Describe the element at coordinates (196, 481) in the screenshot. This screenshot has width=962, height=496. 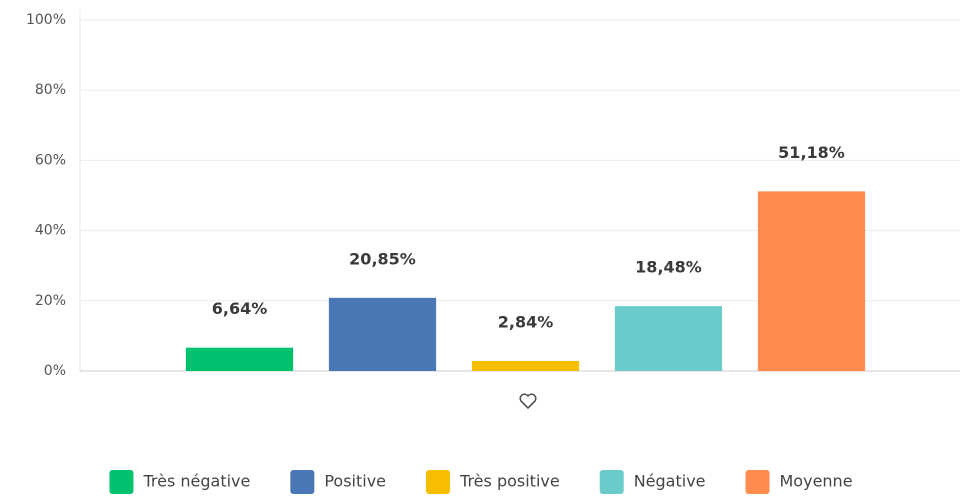
I see `legend-label: Très négative` at that location.